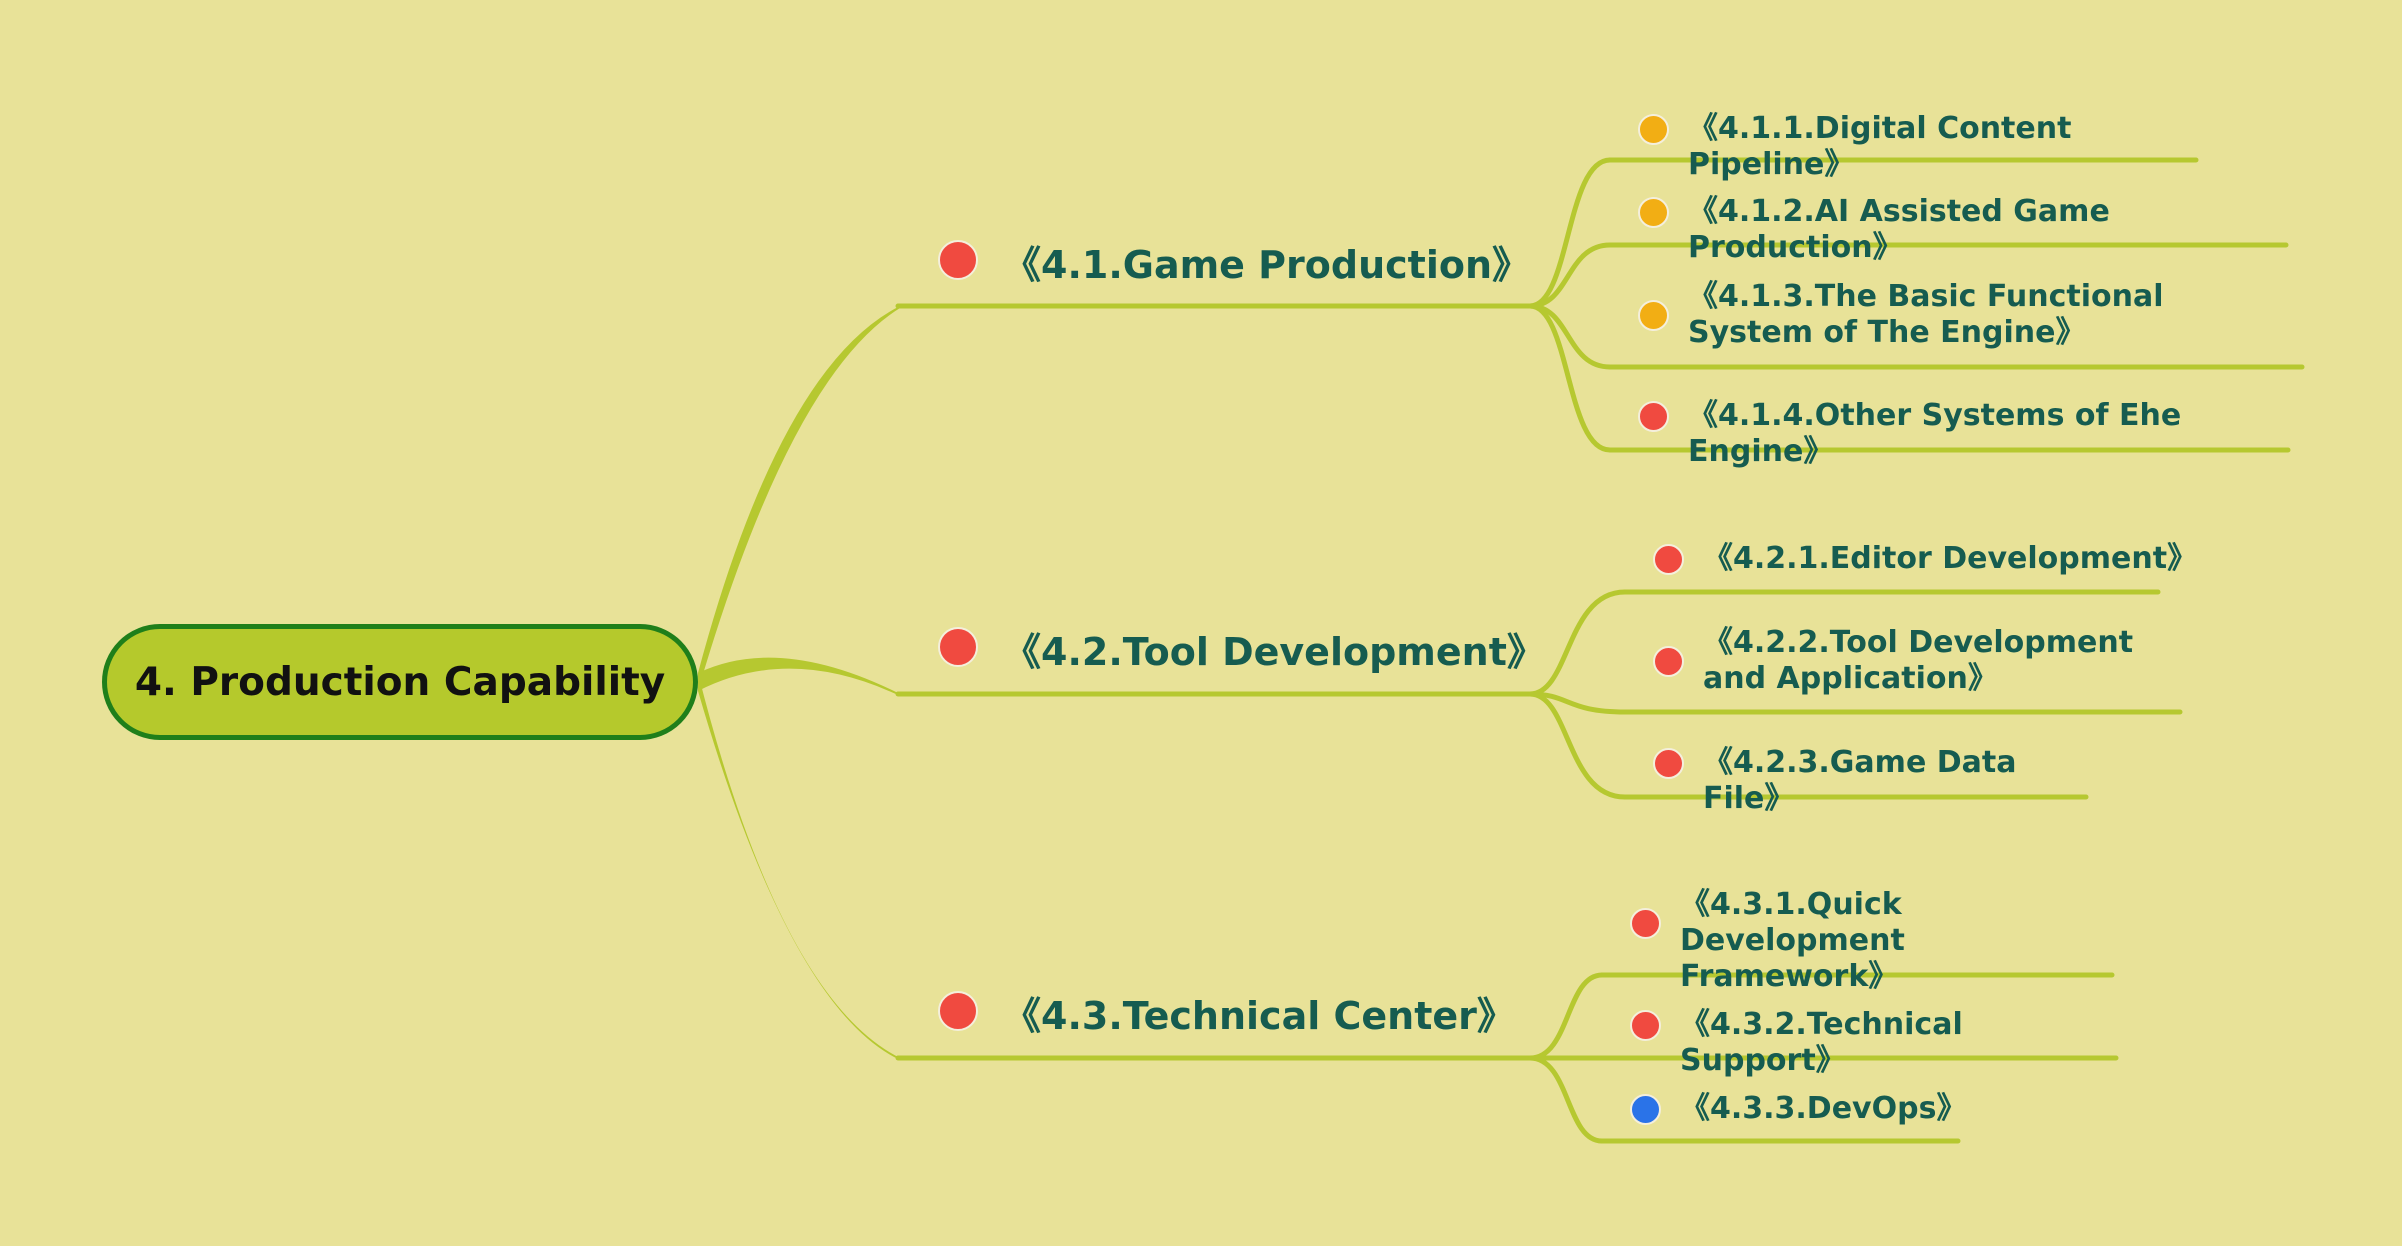 This screenshot has height=1246, width=2402. I want to click on subtopic-tool-development-application: 《4.2.2.Tool Development and Application》, so click(1918, 660).